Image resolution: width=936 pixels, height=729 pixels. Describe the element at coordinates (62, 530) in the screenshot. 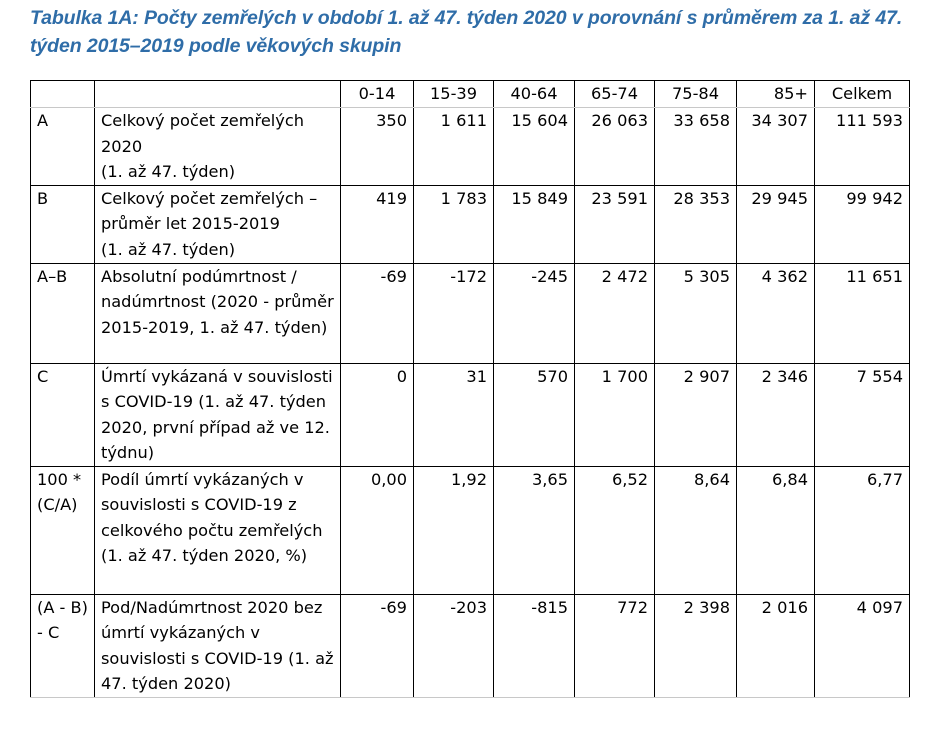

I see `row-code: 100 * (C/A)` at that location.